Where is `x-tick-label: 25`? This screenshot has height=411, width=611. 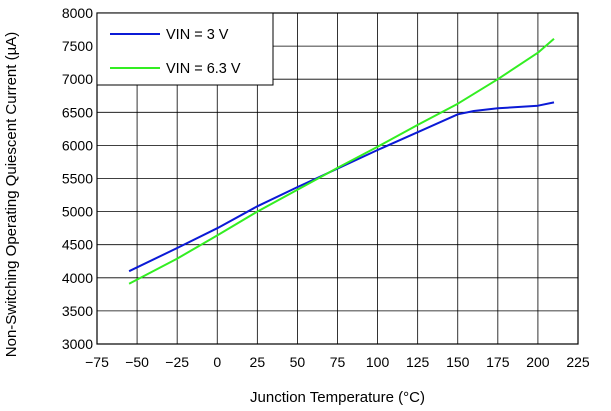
x-tick-label: 25 is located at coordinates (258, 362).